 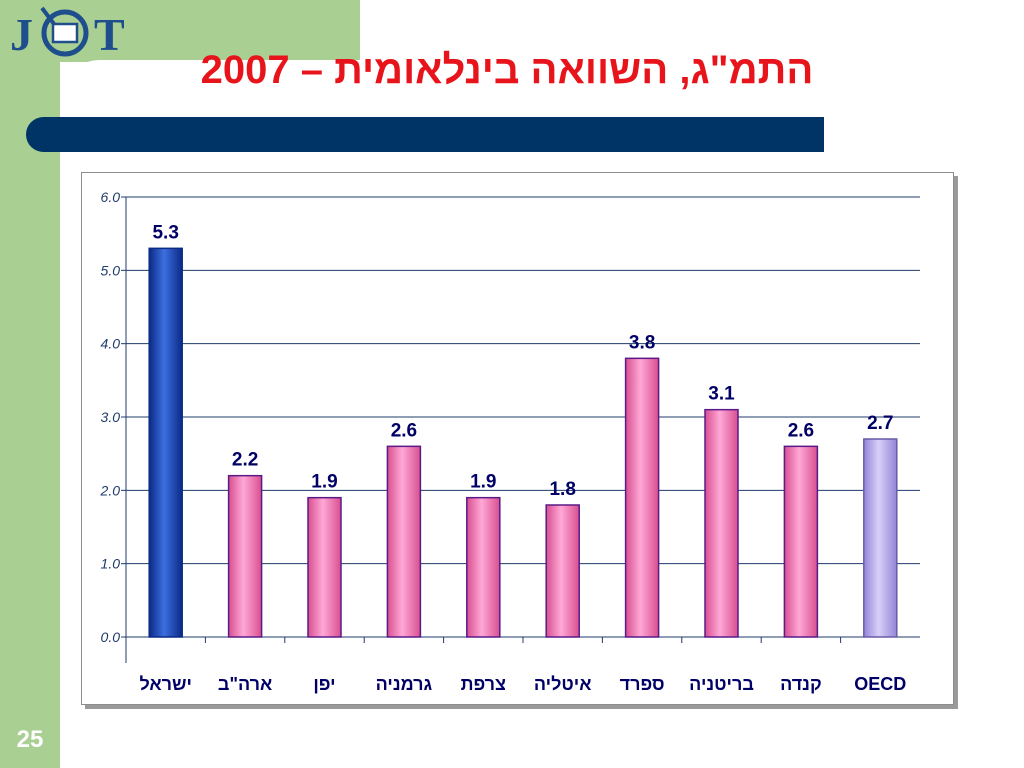 I want to click on y-tick-label: 1.0, so click(x=111, y=564).